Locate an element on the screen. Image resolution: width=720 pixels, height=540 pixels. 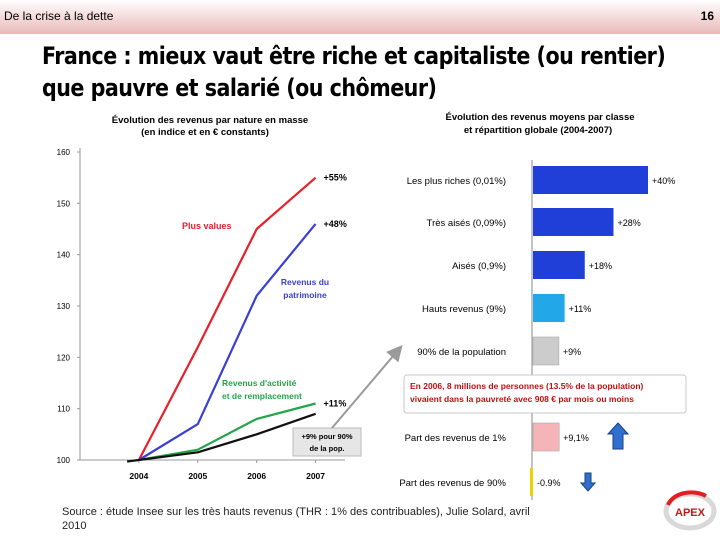
poverty-note-box is located at coordinates (545, 394).